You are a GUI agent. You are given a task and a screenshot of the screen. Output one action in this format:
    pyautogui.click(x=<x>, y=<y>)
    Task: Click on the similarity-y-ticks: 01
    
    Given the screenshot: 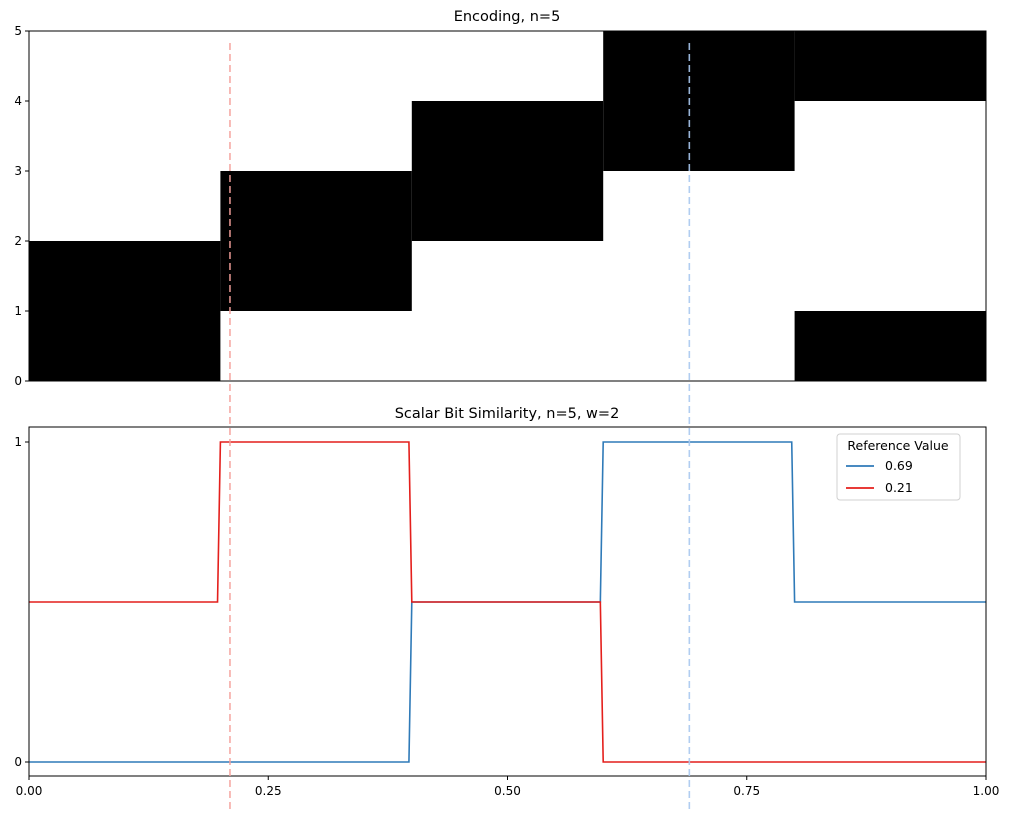 What is the action you would take?
    pyautogui.click(x=21, y=602)
    